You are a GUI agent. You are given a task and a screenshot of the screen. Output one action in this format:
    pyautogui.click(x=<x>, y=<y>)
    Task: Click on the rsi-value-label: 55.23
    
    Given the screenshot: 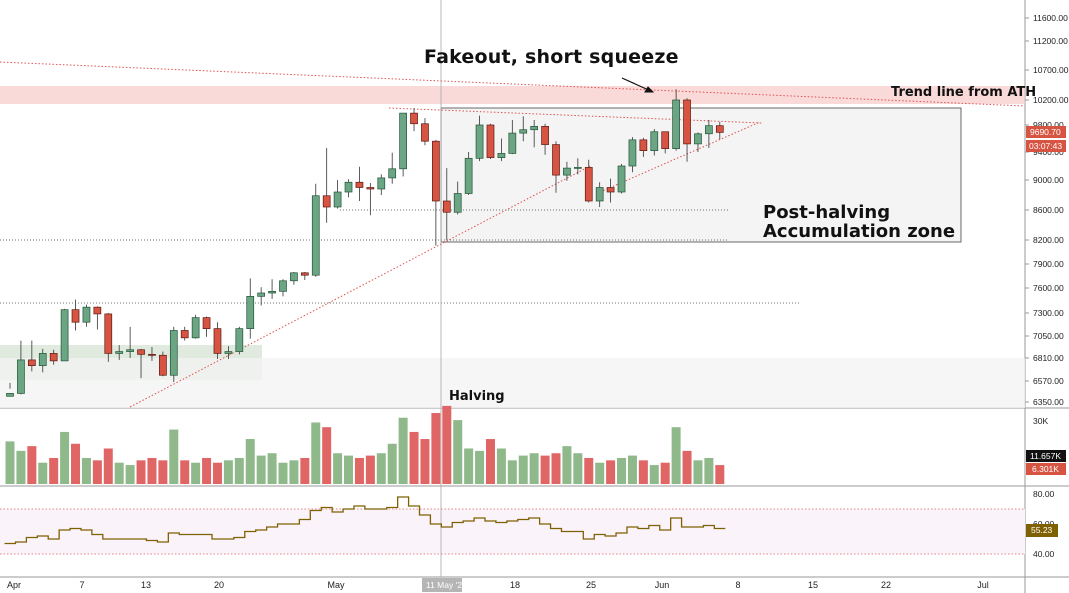 What is the action you would take?
    pyautogui.click(x=1042, y=530)
    